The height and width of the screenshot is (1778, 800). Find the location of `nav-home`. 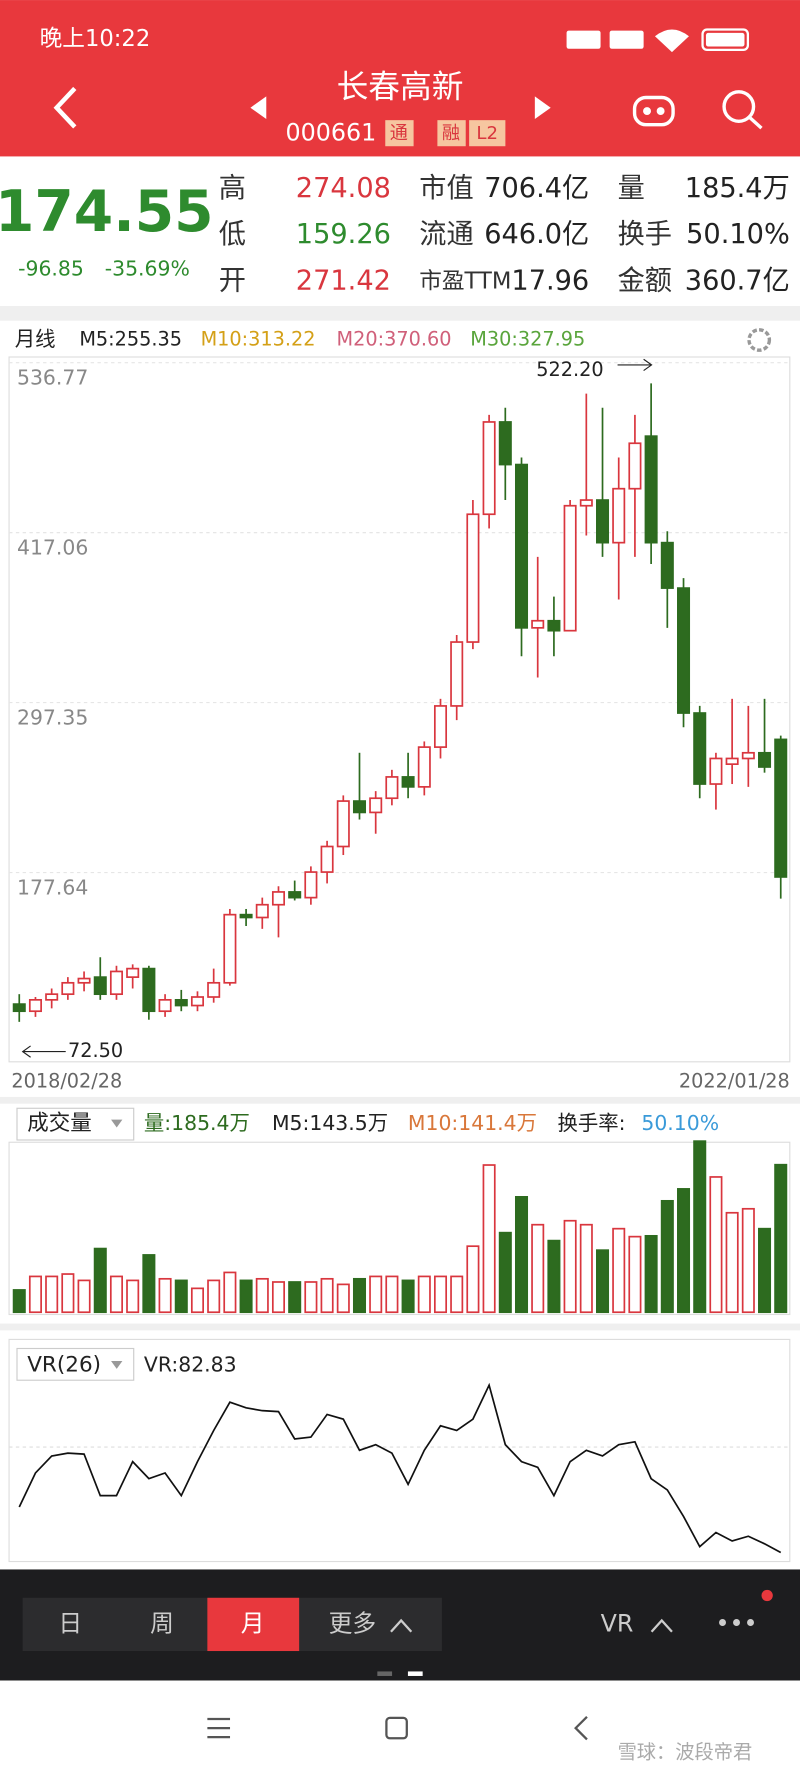

nav-home is located at coordinates (396, 1728).